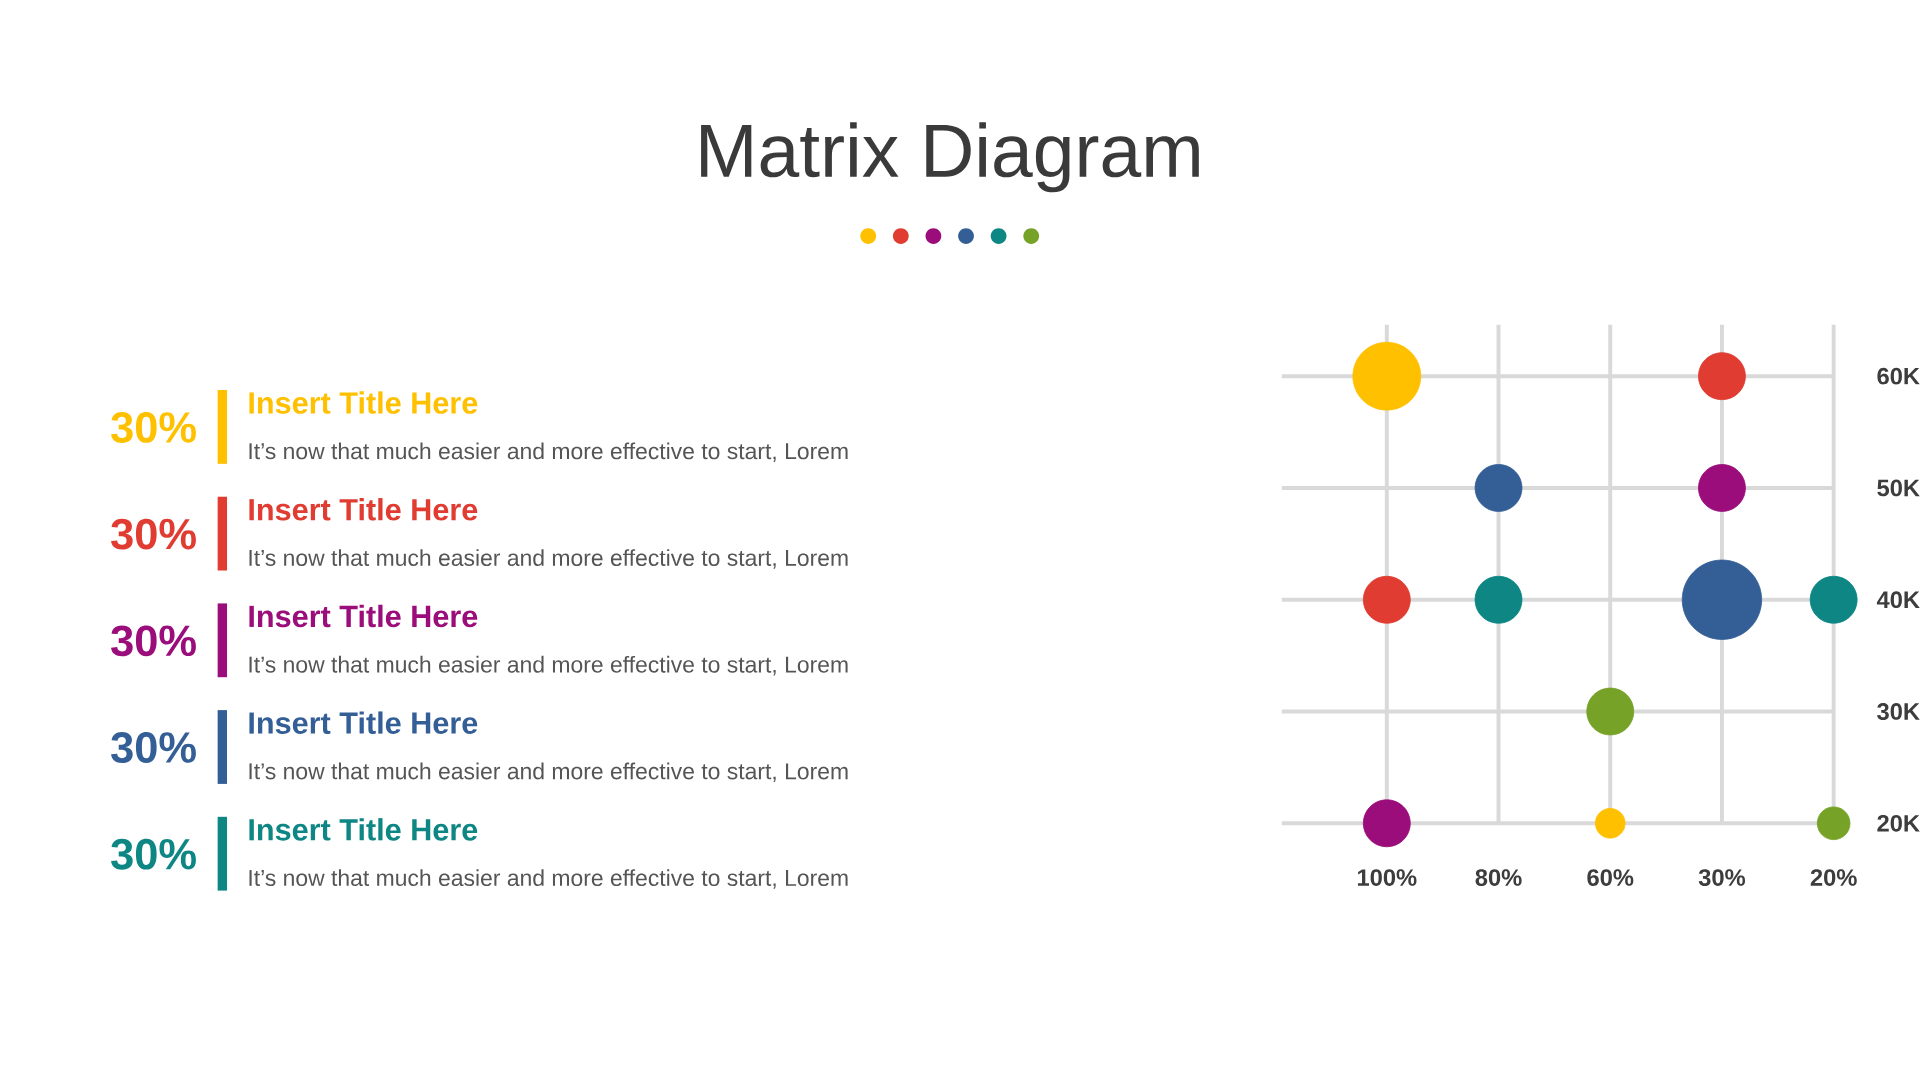 This screenshot has height=1067, width=1920. Describe the element at coordinates (1387, 877) in the screenshot. I see `x-tick-label: 100%` at that location.